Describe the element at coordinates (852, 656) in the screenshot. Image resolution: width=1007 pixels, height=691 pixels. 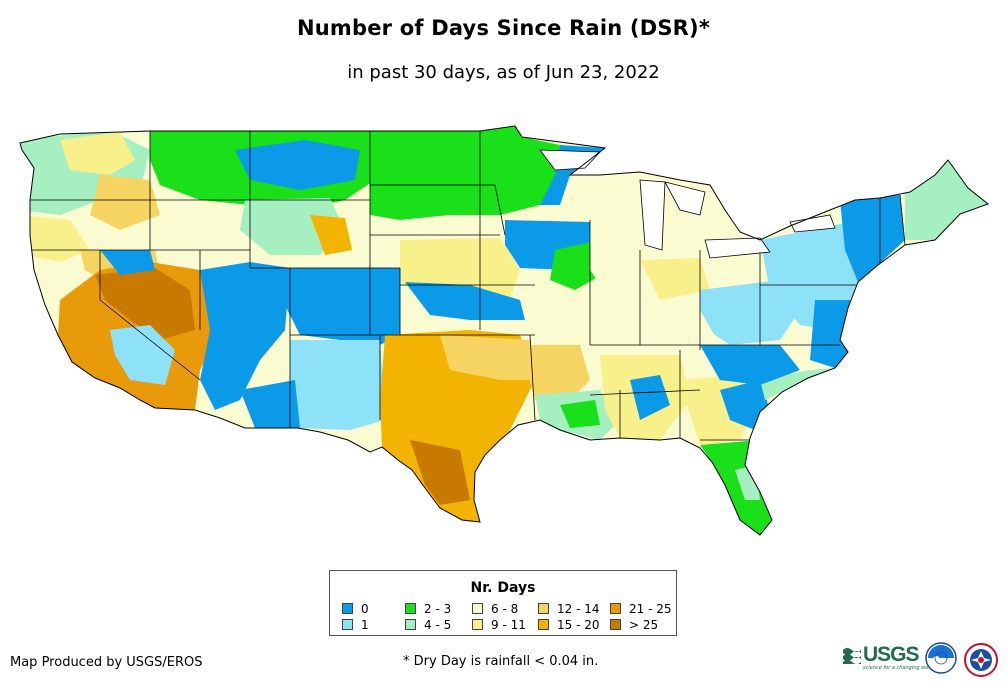
I see `usgs-waves-icon` at that location.